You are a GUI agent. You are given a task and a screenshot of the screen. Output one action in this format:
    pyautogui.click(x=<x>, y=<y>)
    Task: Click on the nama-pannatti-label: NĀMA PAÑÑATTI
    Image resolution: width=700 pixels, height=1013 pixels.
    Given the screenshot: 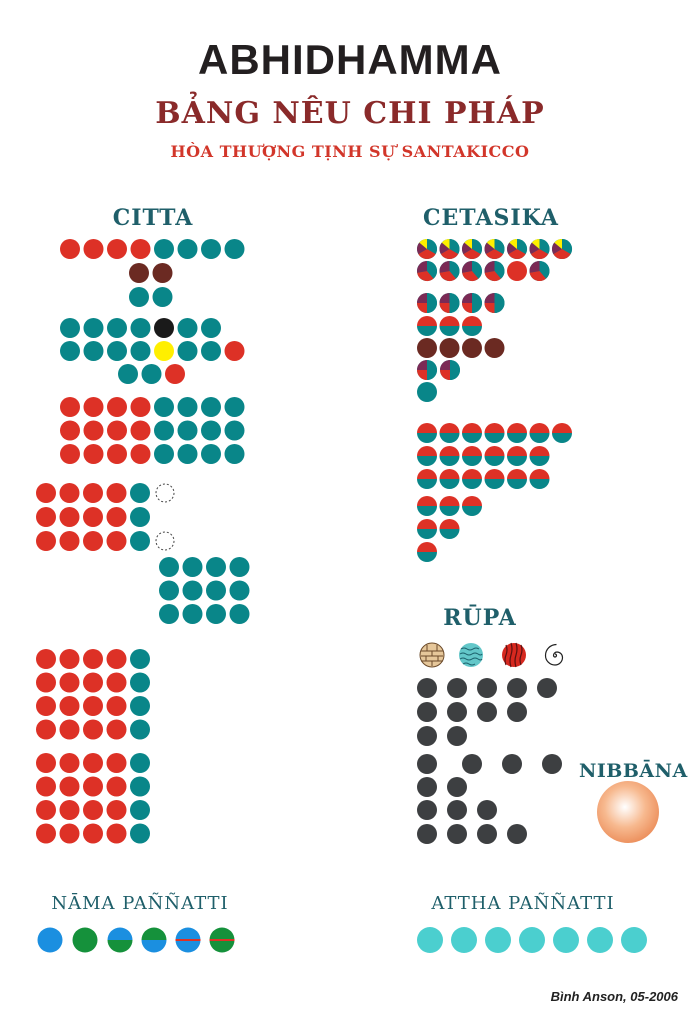 What is the action you would take?
    pyautogui.click(x=140, y=903)
    